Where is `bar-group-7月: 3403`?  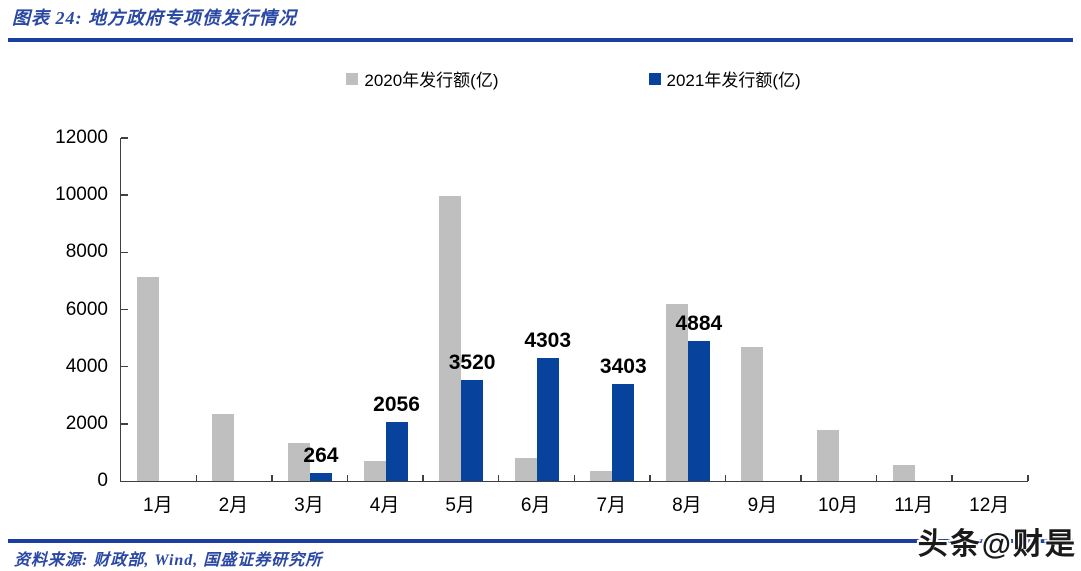 bar-group-7月: 3403 is located at coordinates (613, 309).